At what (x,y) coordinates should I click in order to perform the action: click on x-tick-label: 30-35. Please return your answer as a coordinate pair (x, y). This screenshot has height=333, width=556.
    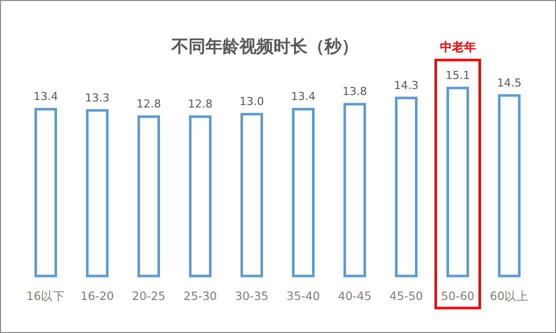
    Looking at the image, I should click on (251, 296).